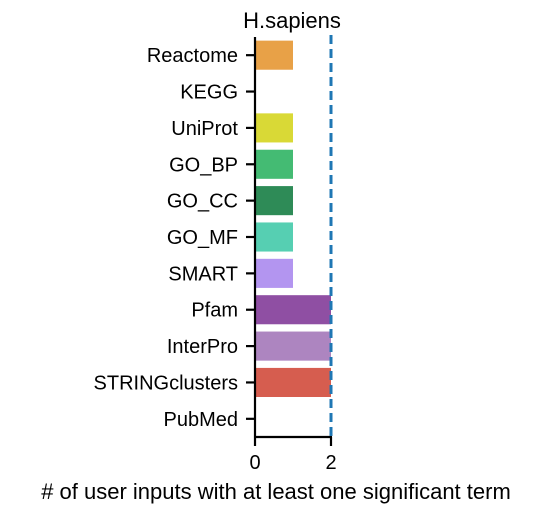  What do you see at coordinates (274, 273) in the screenshot?
I see `bar-smart` at bounding box center [274, 273].